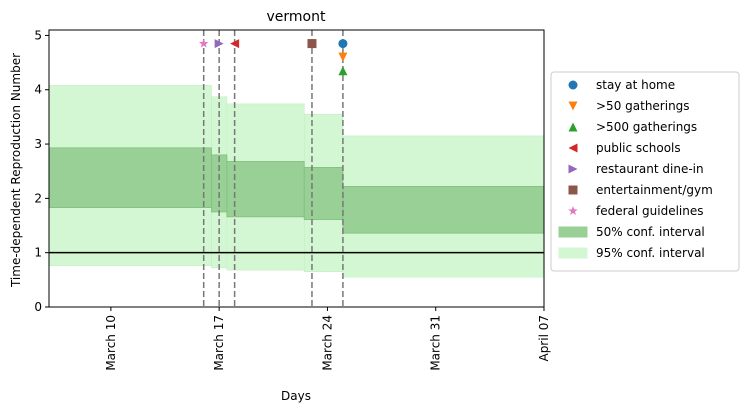 This screenshot has width=746, height=412. What do you see at coordinates (219, 343) in the screenshot?
I see `x-tick-label: March 17` at bounding box center [219, 343].